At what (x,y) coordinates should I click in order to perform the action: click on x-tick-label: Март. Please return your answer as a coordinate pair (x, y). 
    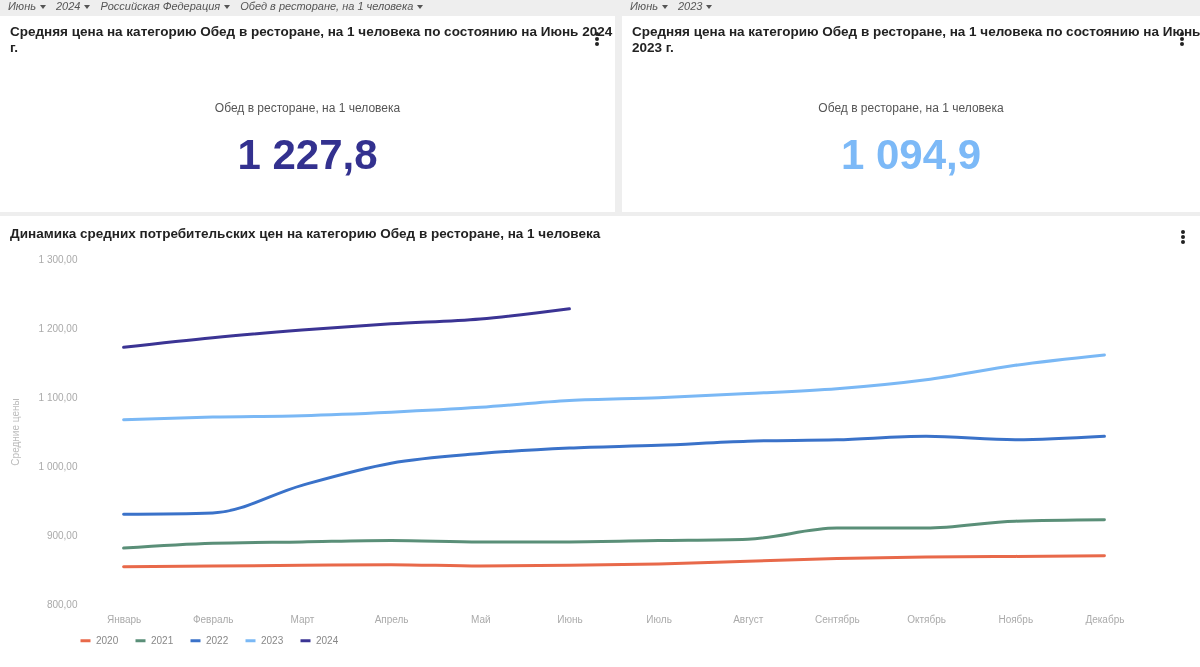
    Looking at the image, I should click on (302, 619).